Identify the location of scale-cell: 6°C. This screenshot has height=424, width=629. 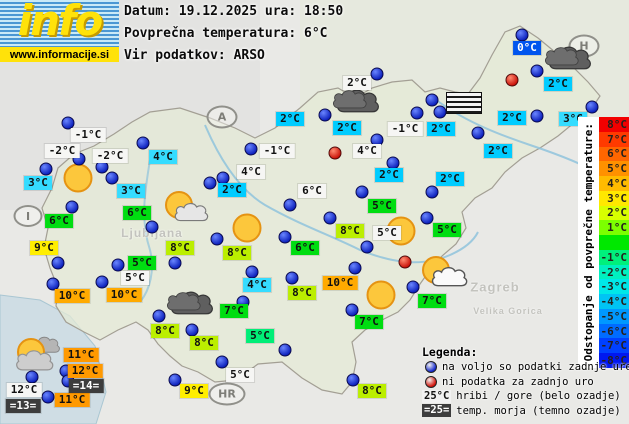
(614, 154).